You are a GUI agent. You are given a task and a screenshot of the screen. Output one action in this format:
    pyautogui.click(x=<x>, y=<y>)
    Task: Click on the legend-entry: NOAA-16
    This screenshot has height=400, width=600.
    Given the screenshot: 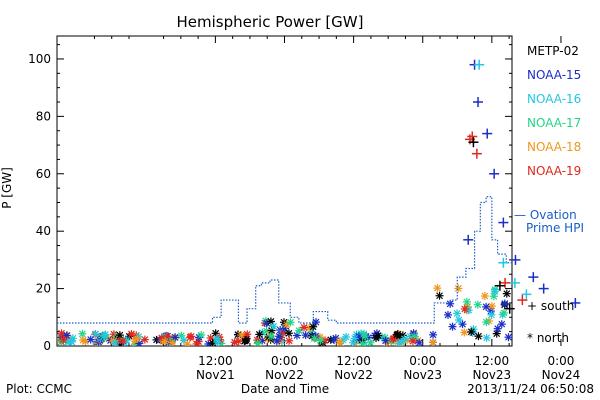 What is the action you would take?
    pyautogui.click(x=554, y=99)
    